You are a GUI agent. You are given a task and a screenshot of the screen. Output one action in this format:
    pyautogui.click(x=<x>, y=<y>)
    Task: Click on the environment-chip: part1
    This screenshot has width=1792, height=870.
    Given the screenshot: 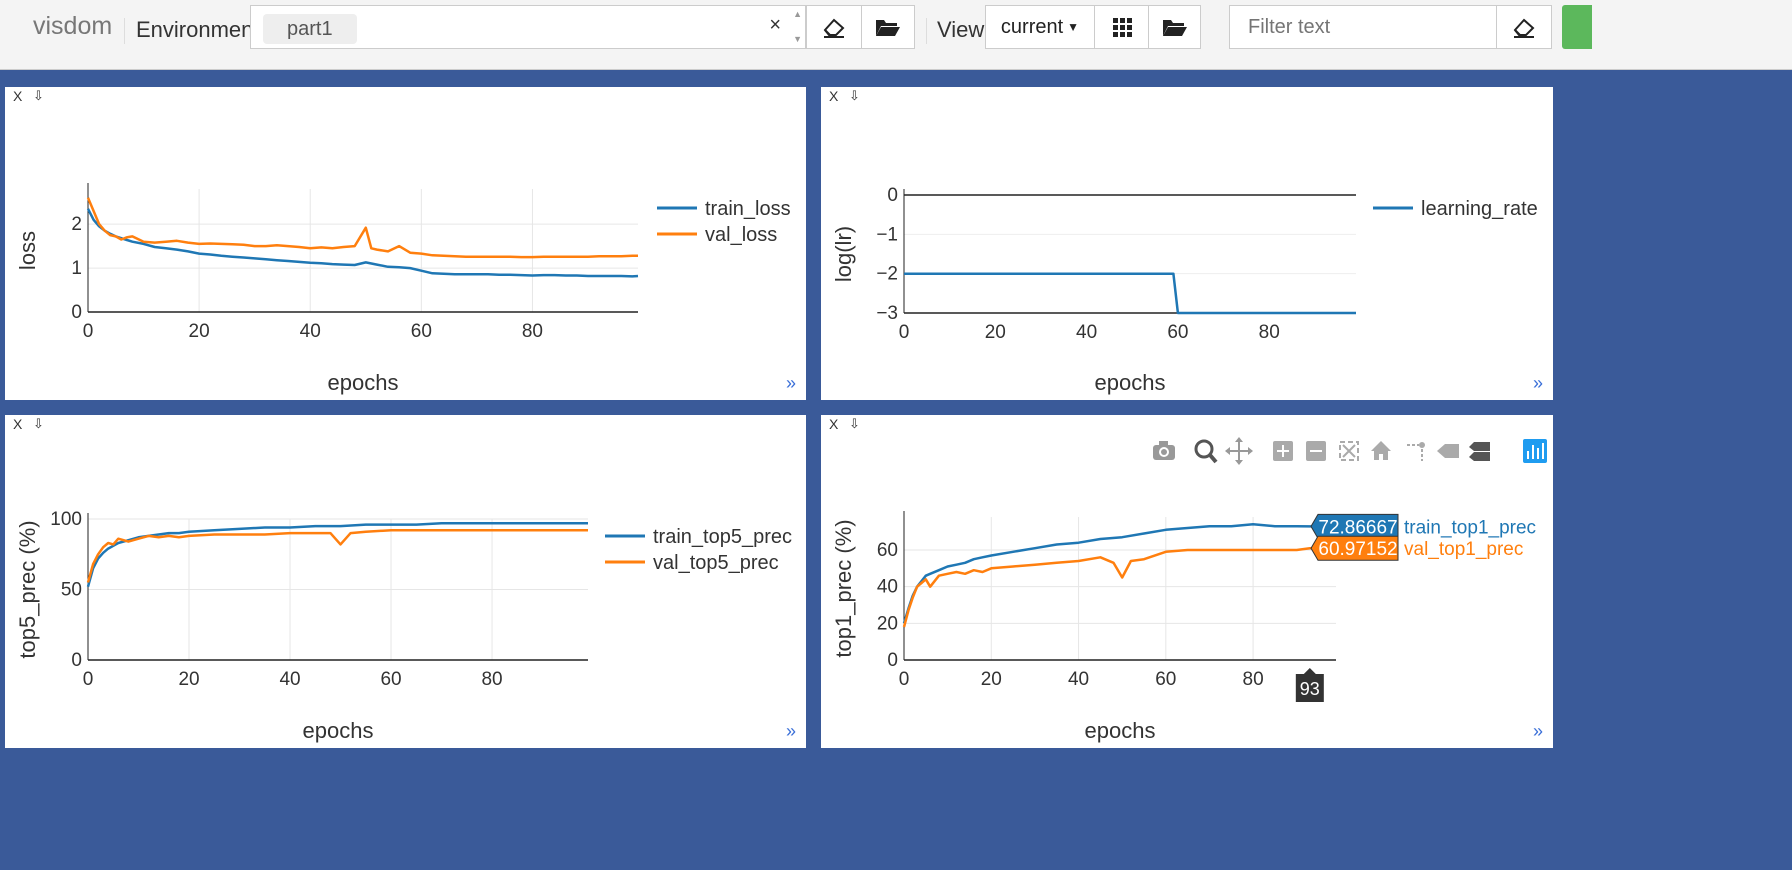 What is the action you would take?
    pyautogui.click(x=310, y=29)
    